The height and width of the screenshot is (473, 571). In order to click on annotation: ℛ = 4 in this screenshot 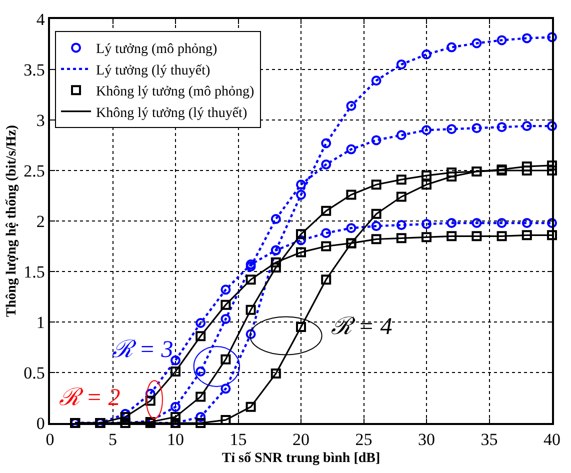, I will do `click(361, 327)`.